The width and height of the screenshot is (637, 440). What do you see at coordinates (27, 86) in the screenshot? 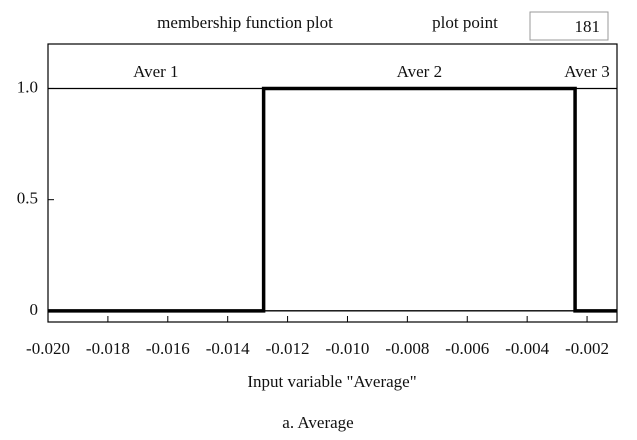
I see `y-tick-label: 1.0` at bounding box center [27, 86].